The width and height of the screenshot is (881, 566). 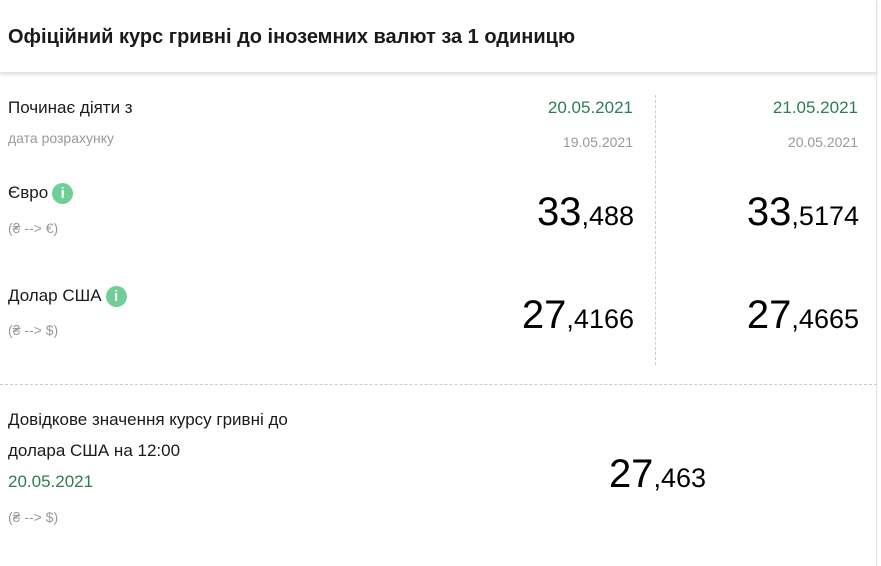 What do you see at coordinates (70, 107) in the screenshot?
I see `effective-label: Починає діяти з` at bounding box center [70, 107].